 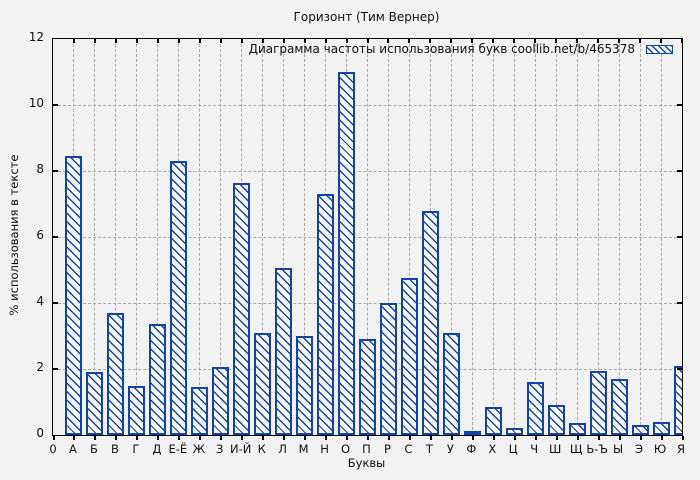 I want to click on x-tick-label: Л, so click(x=282, y=449).